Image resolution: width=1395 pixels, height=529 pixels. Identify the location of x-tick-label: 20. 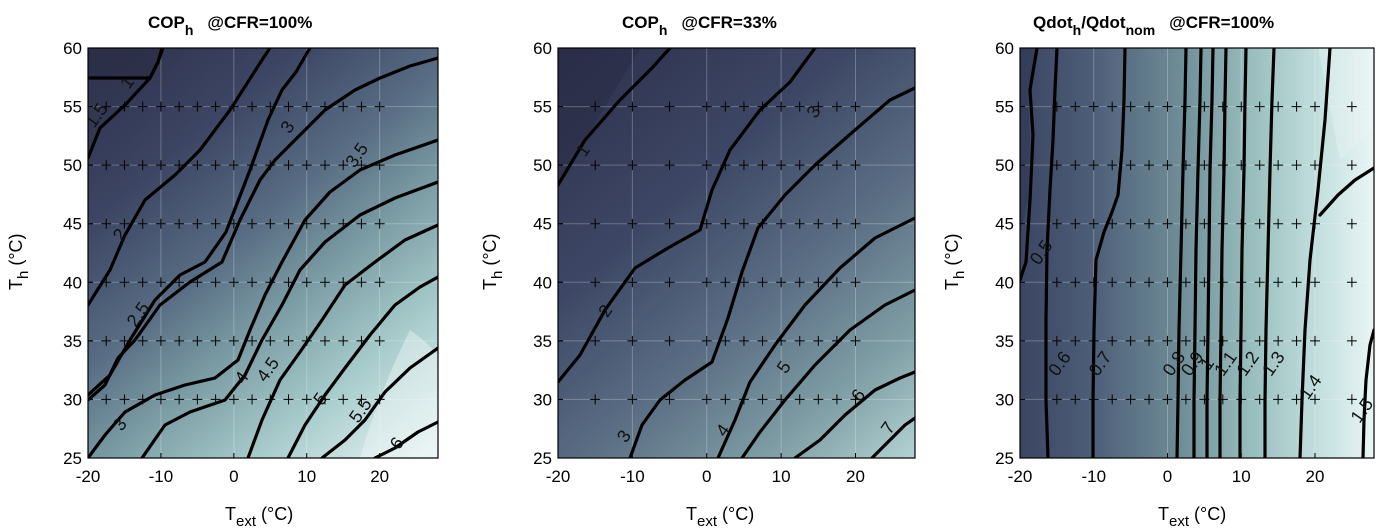
(855, 476).